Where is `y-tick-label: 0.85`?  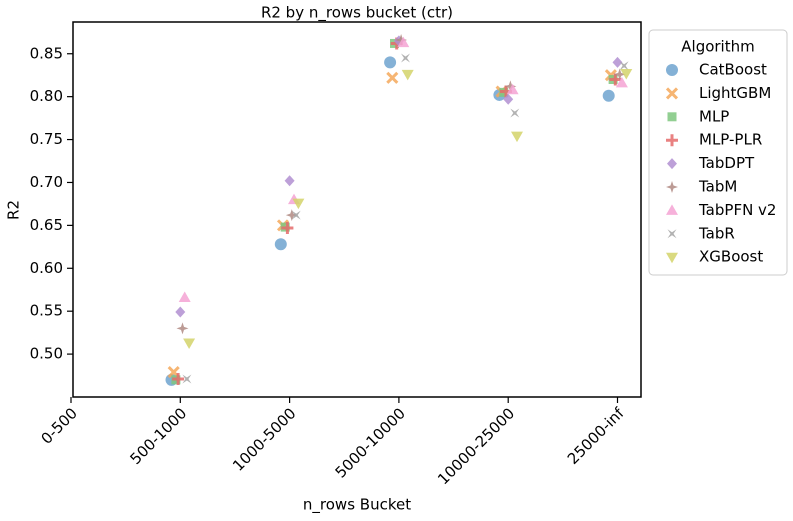 y-tick-label: 0.85 is located at coordinates (46, 53).